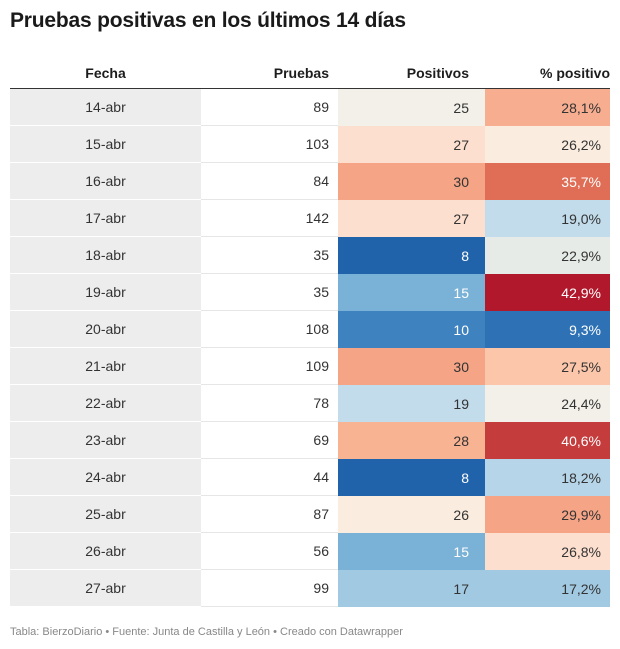  I want to click on cell-pct-positivo: 27,5%, so click(547, 366).